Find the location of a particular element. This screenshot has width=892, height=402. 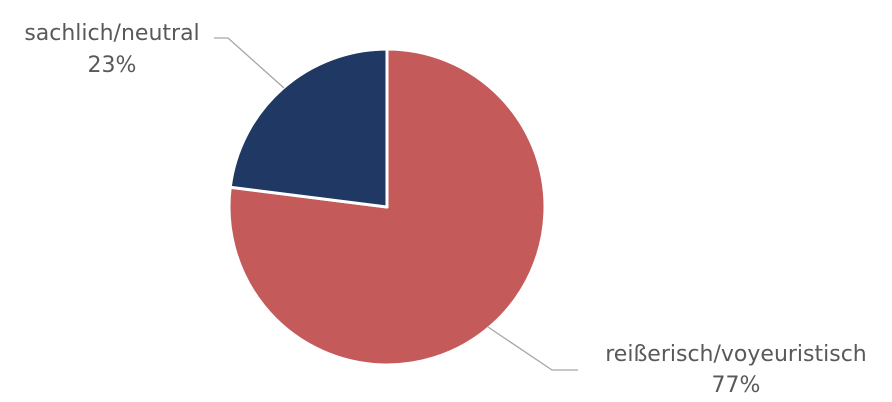

leader-line-sachlich is located at coordinates (249, 63).